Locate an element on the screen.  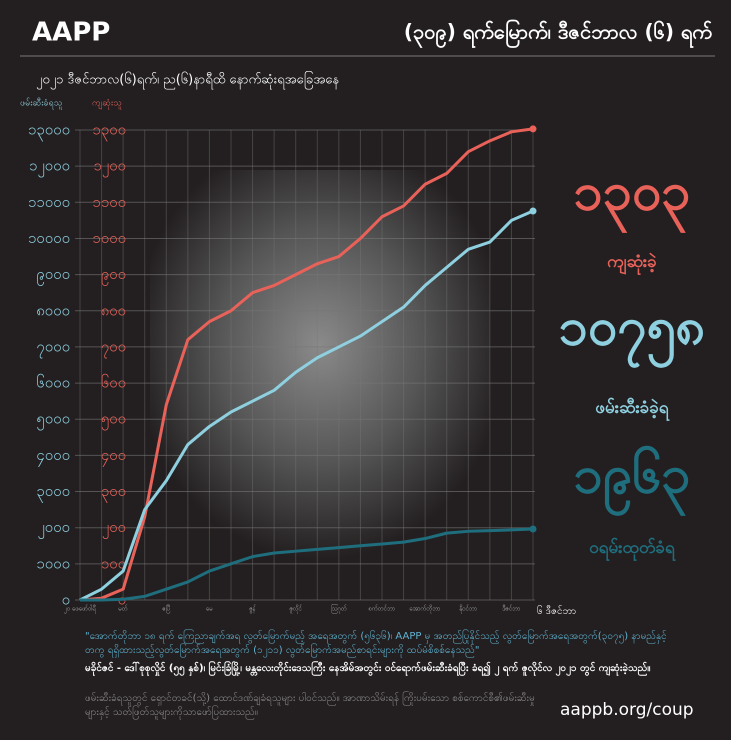
y2-tick-label: ၁၁၀၀ is located at coordinates (109, 202).